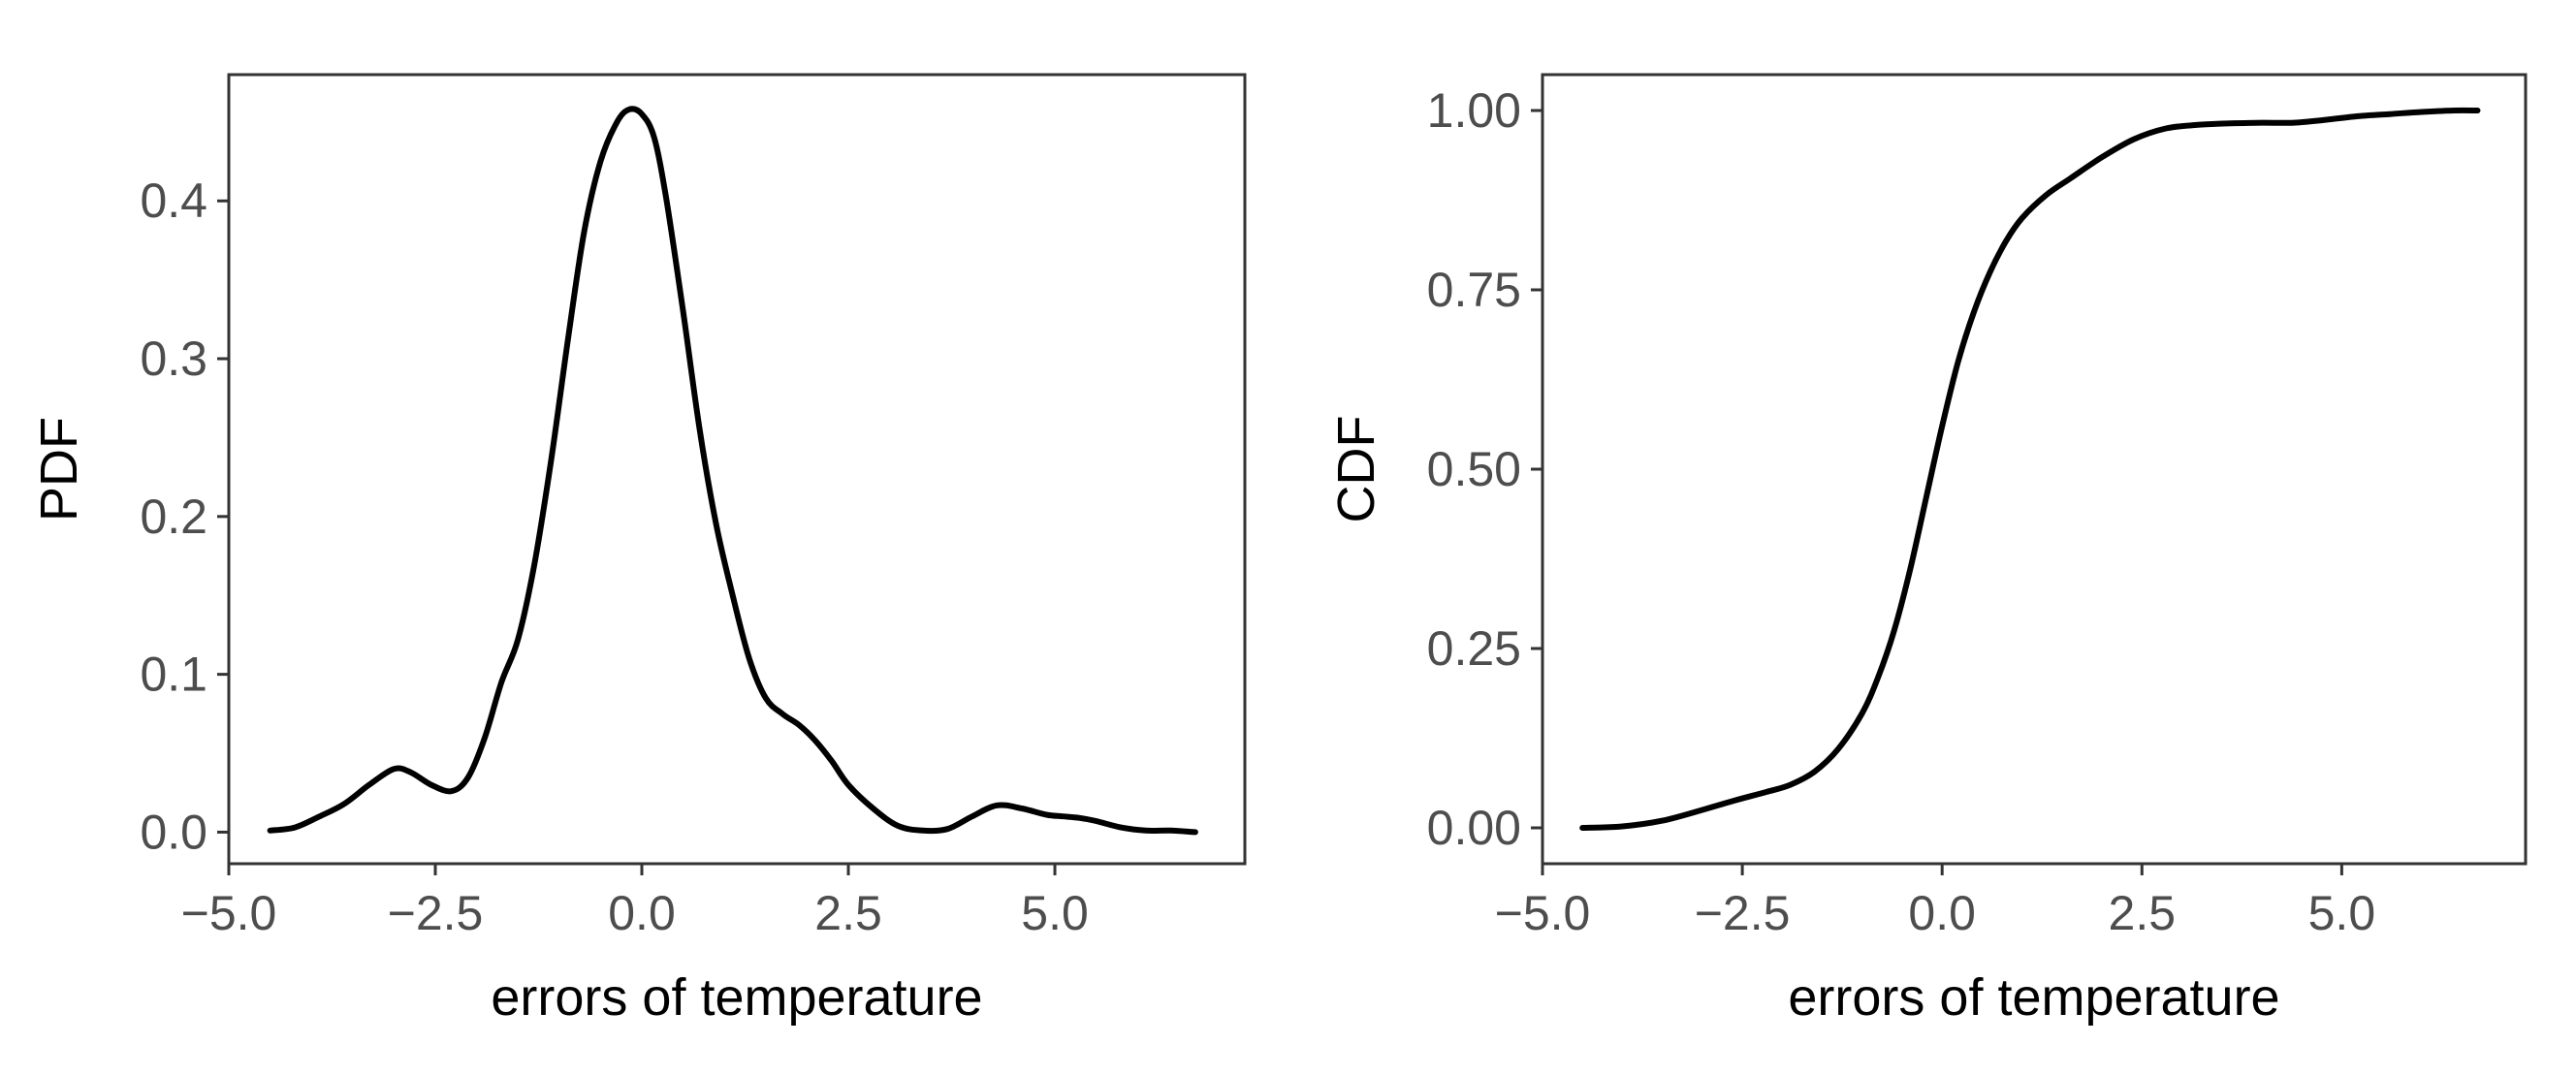  I want to click on pdf-y-tick-label: 0.3, so click(173, 359).